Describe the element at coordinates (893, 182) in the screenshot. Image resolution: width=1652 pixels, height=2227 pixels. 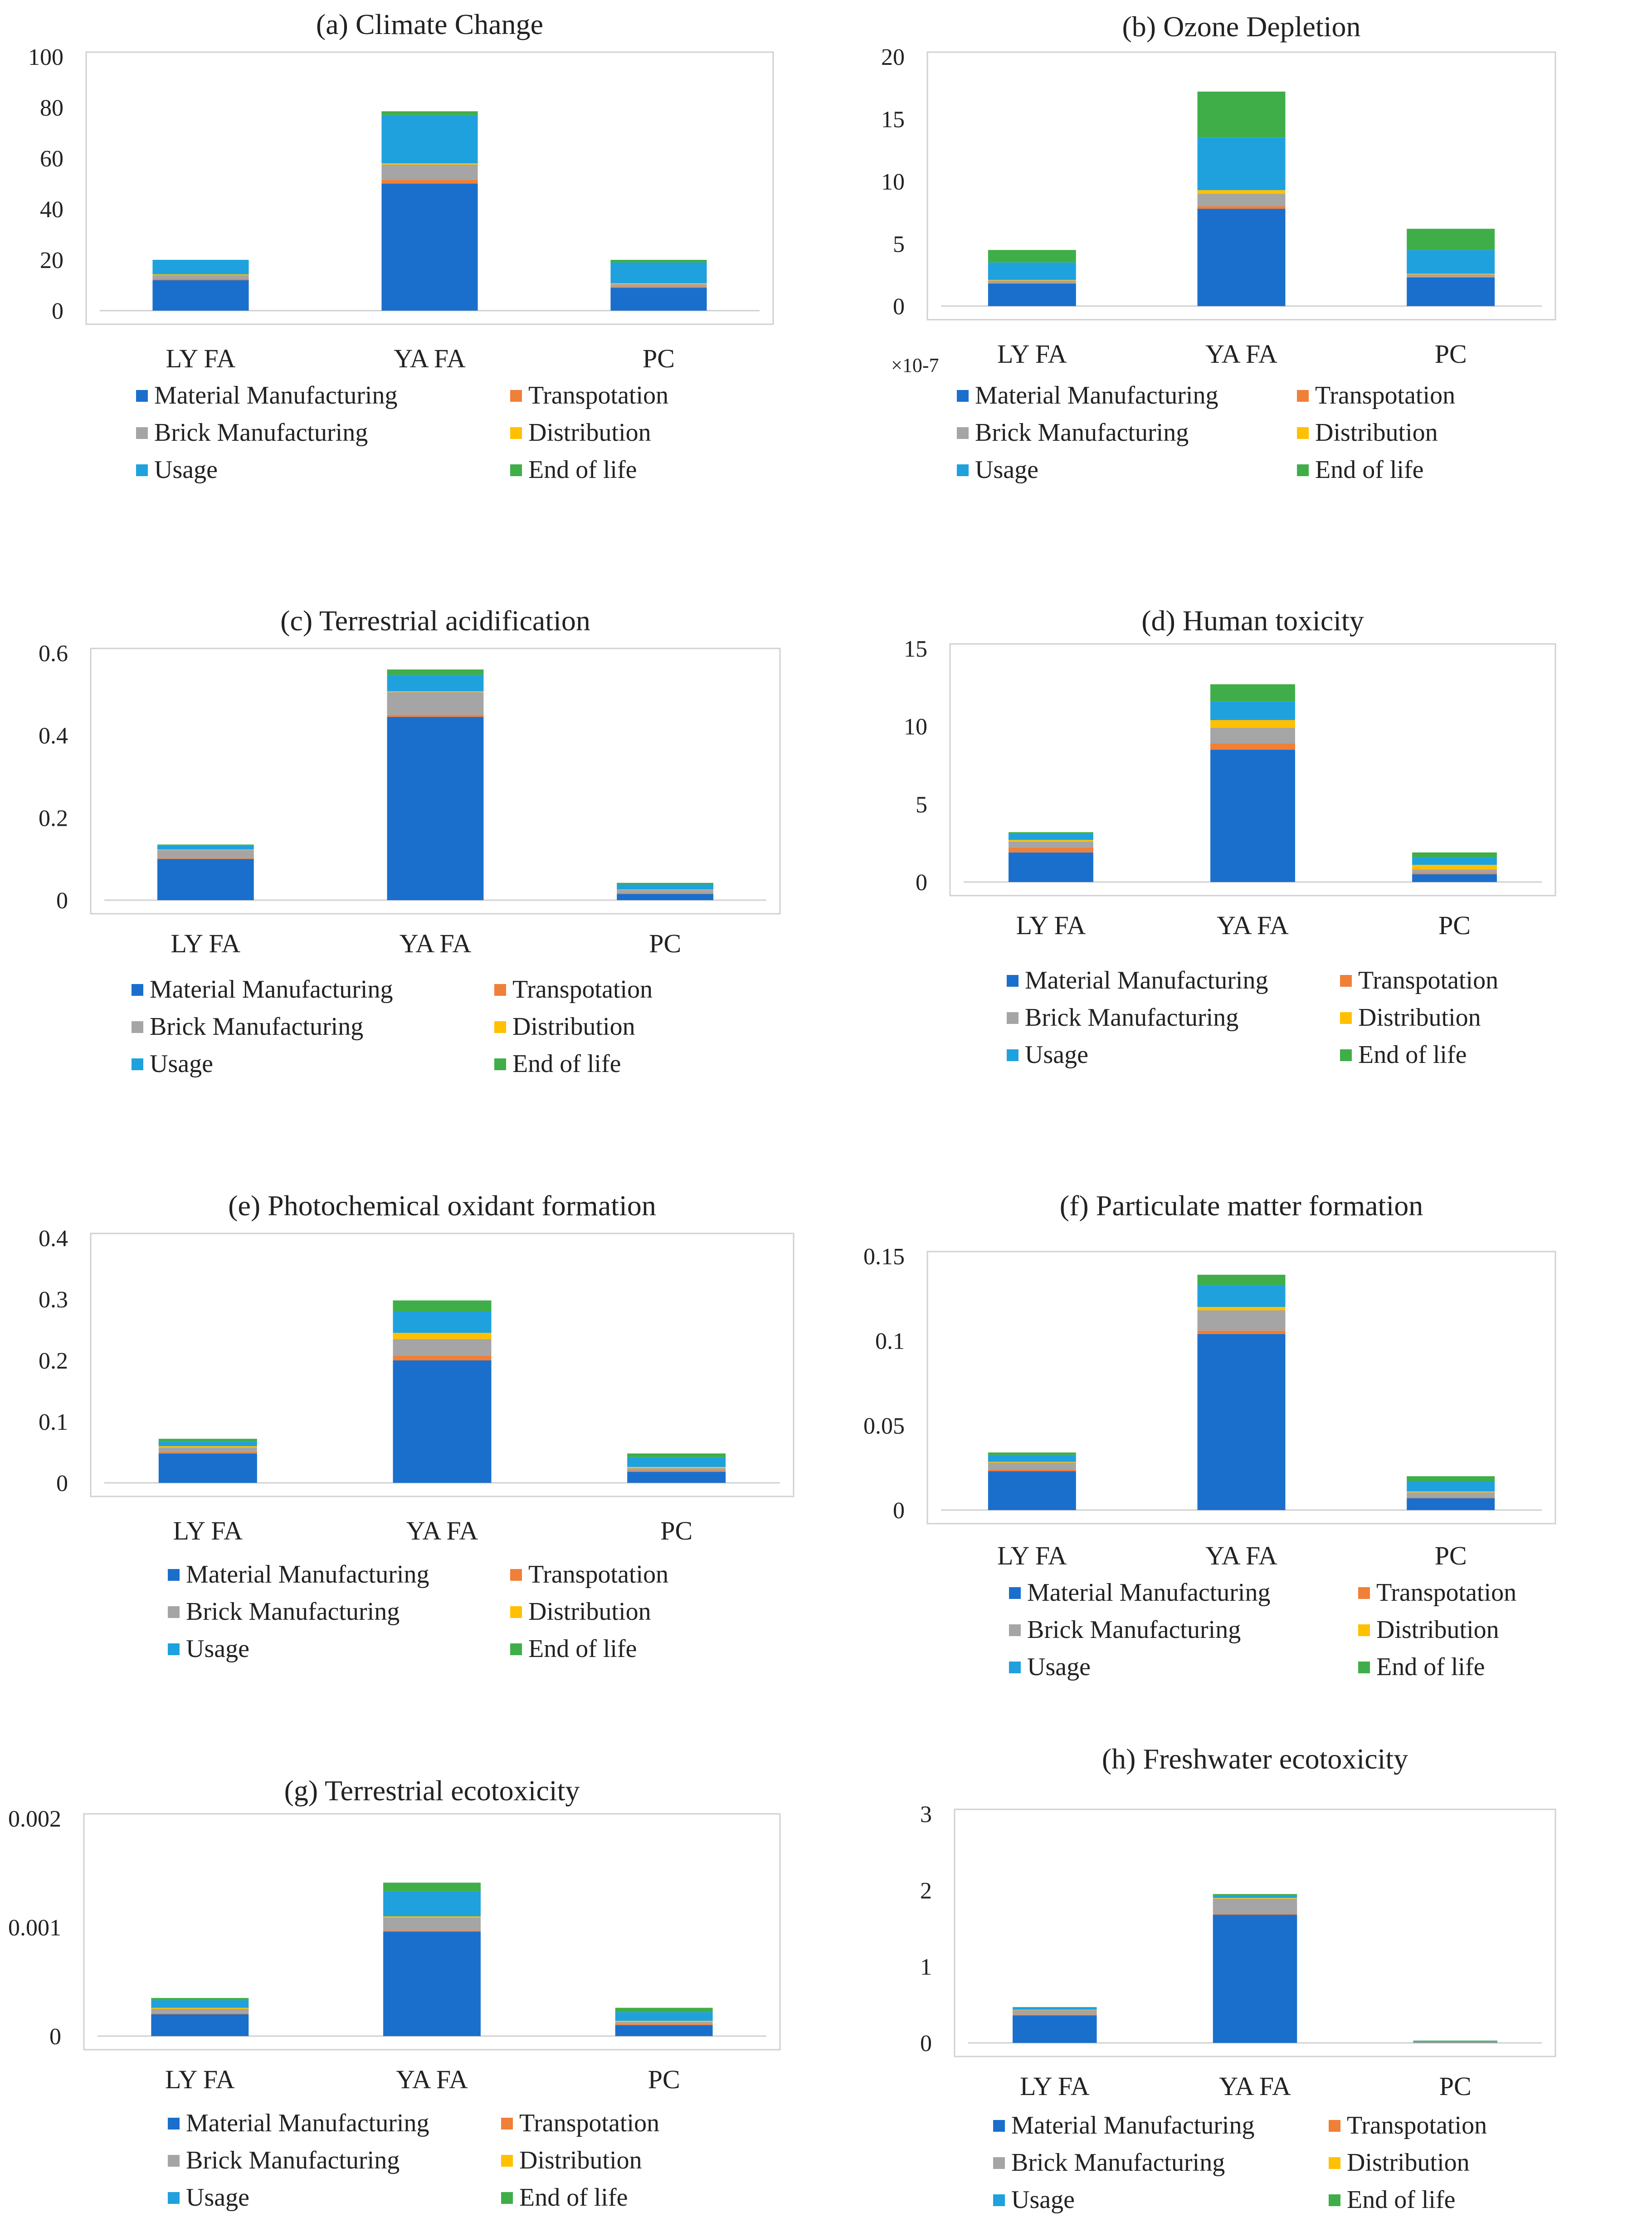
I see `b-ozone-depletion-ytick-10: 10` at that location.